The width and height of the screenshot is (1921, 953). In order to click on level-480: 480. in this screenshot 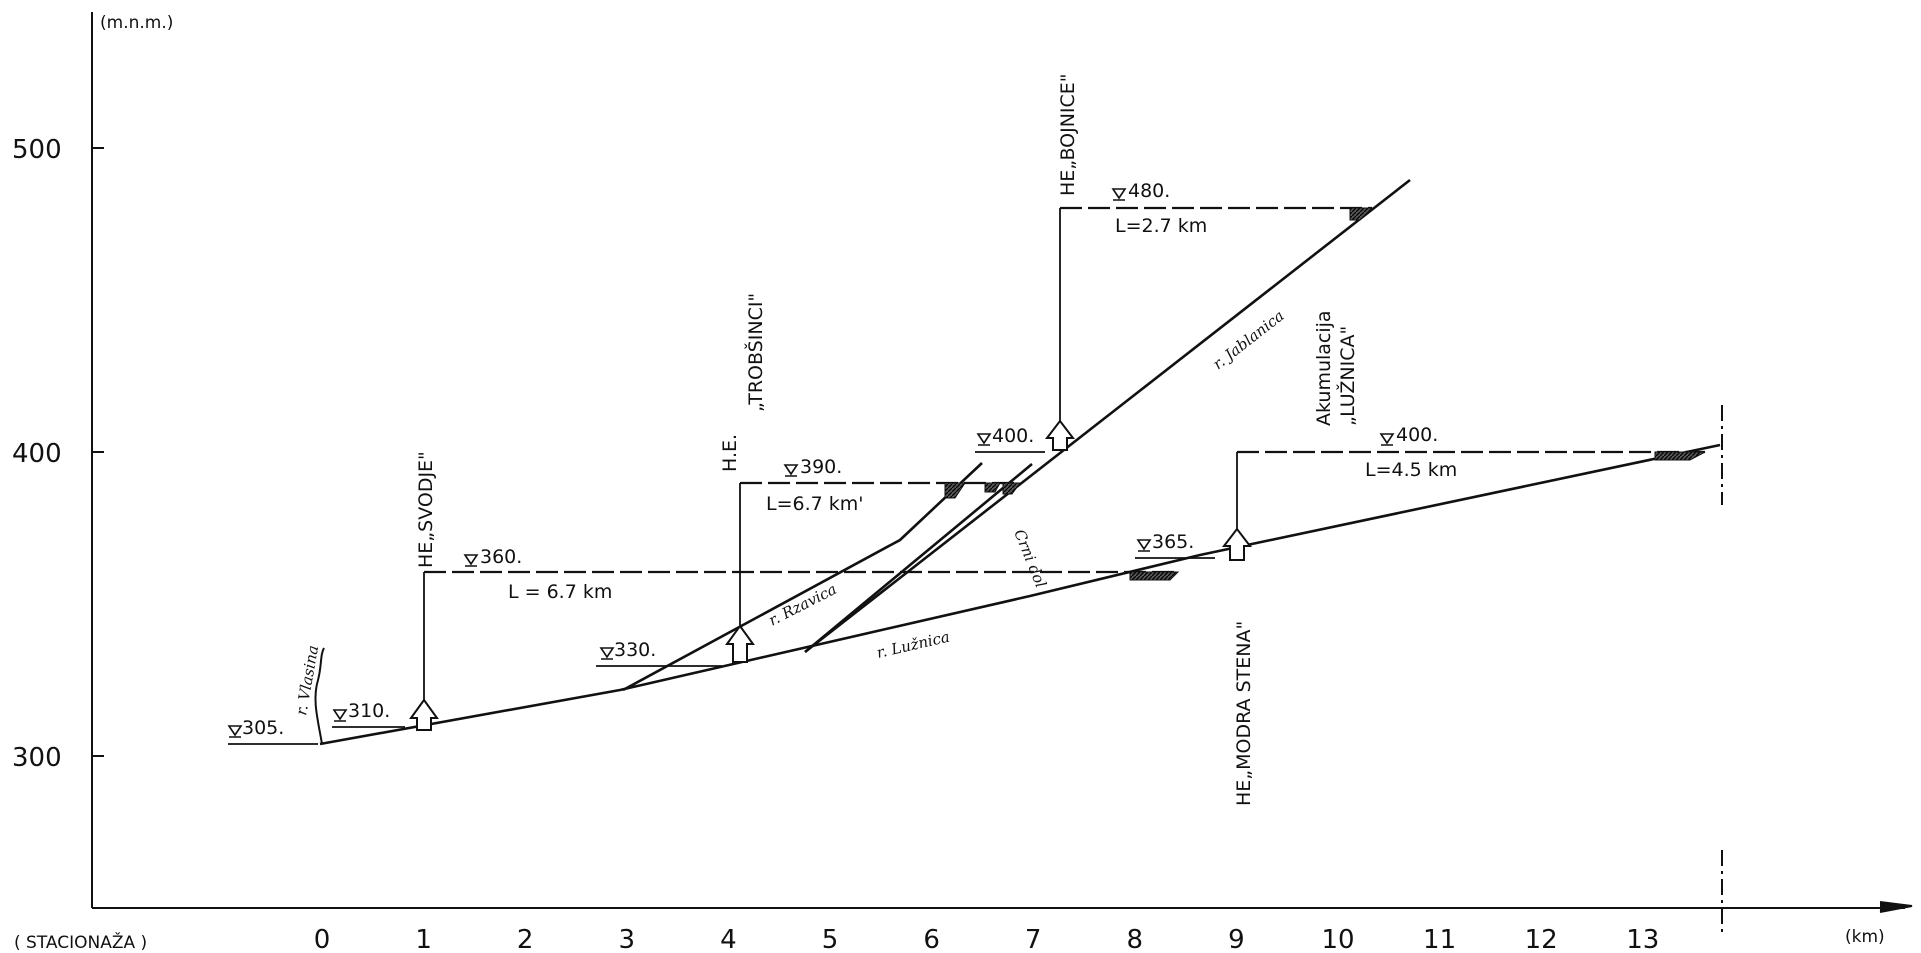, I will do `click(1140, 191)`.